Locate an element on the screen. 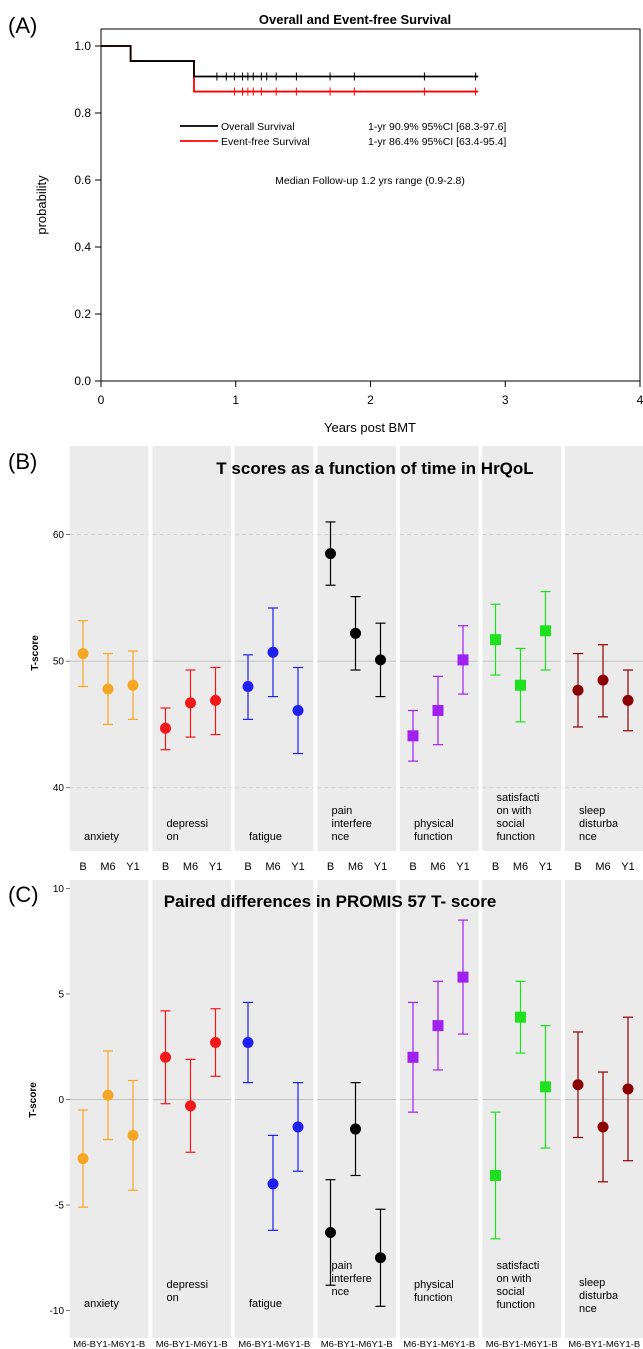 This screenshot has height=1349, width=643. facet-label-line: sleep is located at coordinates (592, 811).